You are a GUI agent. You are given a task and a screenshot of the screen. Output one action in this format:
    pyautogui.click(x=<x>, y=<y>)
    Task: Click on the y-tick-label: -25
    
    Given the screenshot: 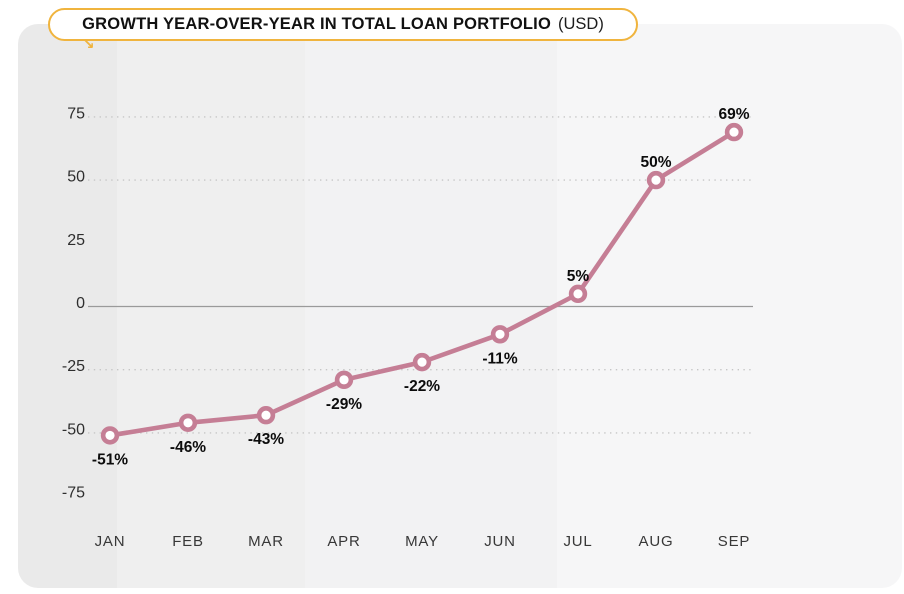 What is the action you would take?
    pyautogui.click(x=73, y=366)
    